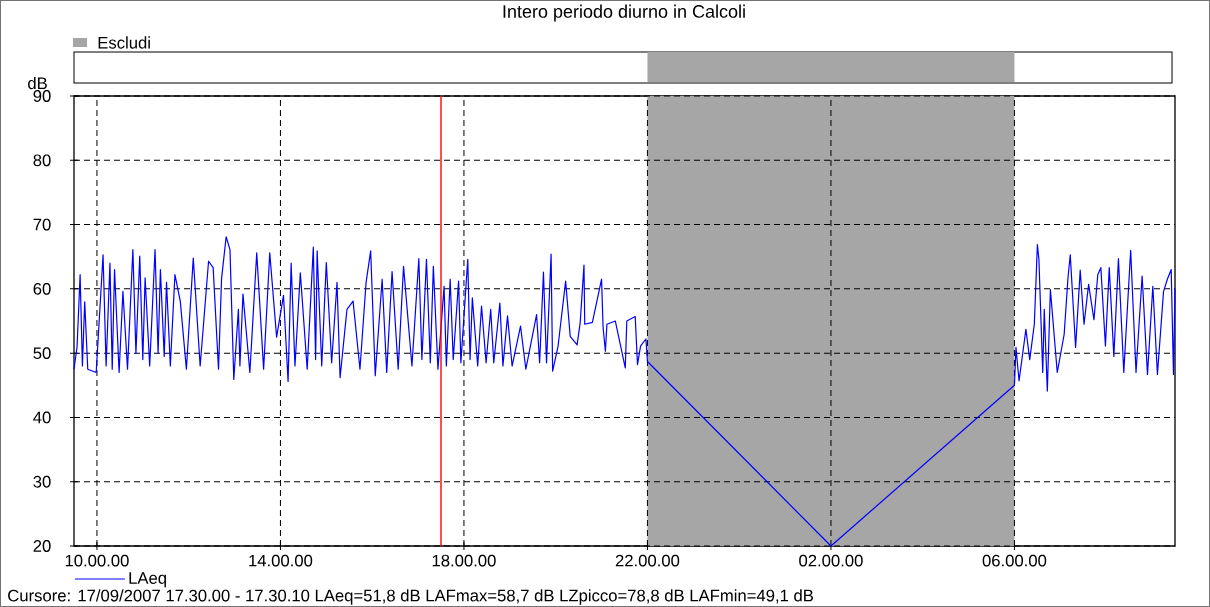 This screenshot has width=1210, height=607. I want to click on x-tick-label: 02.00.00, so click(831, 560).